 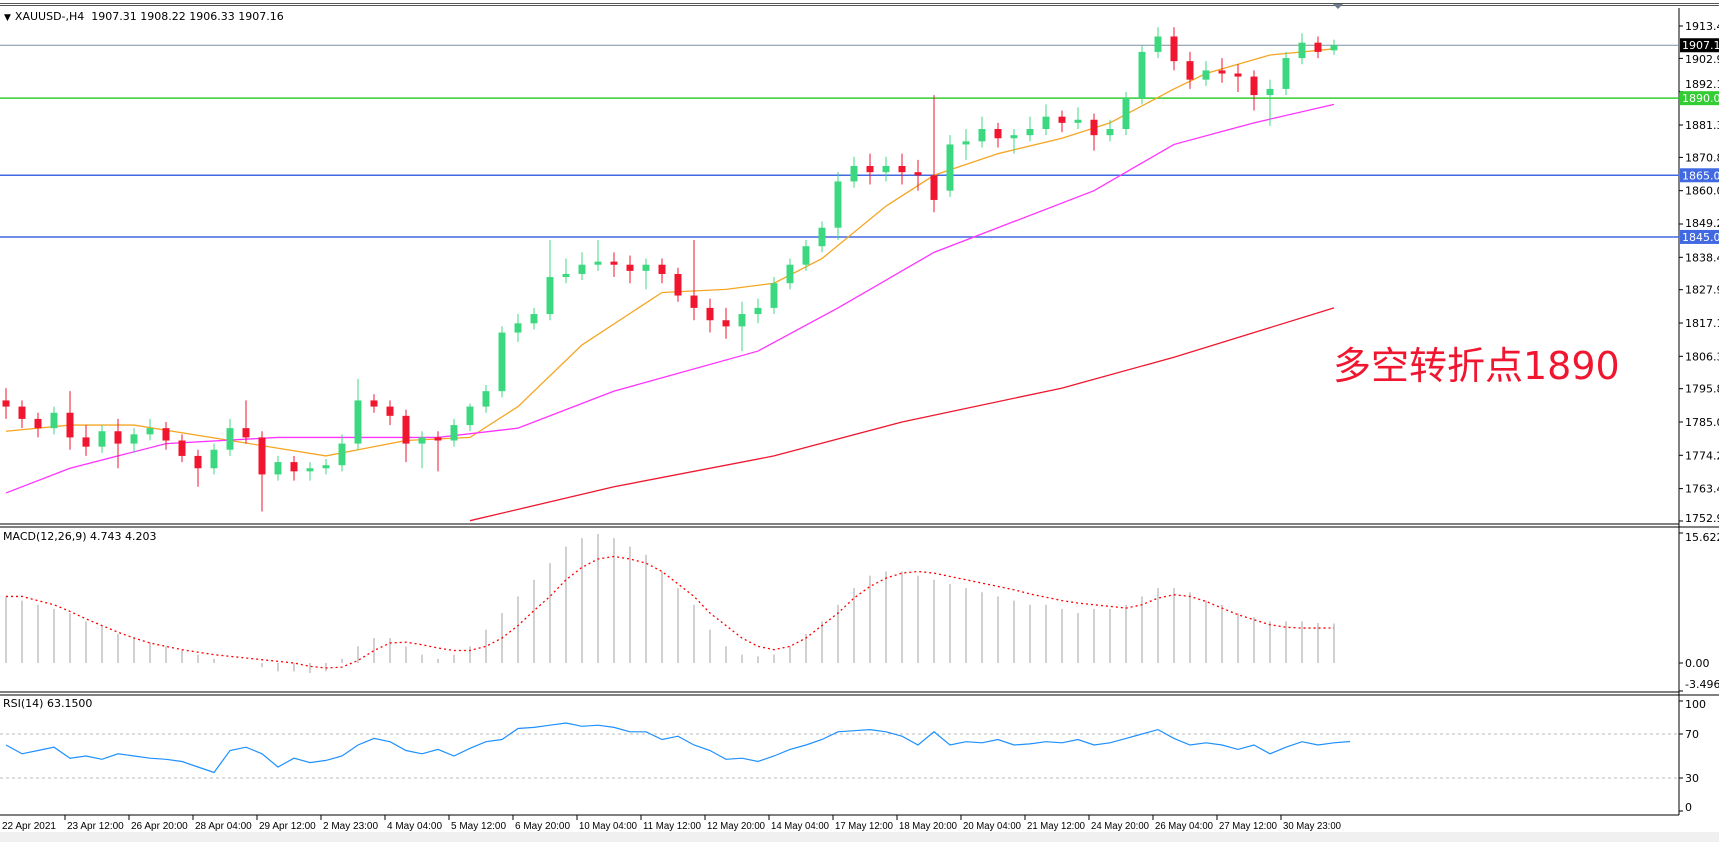 I want to click on macd-tick-label: -3.496, so click(x=1702, y=684).